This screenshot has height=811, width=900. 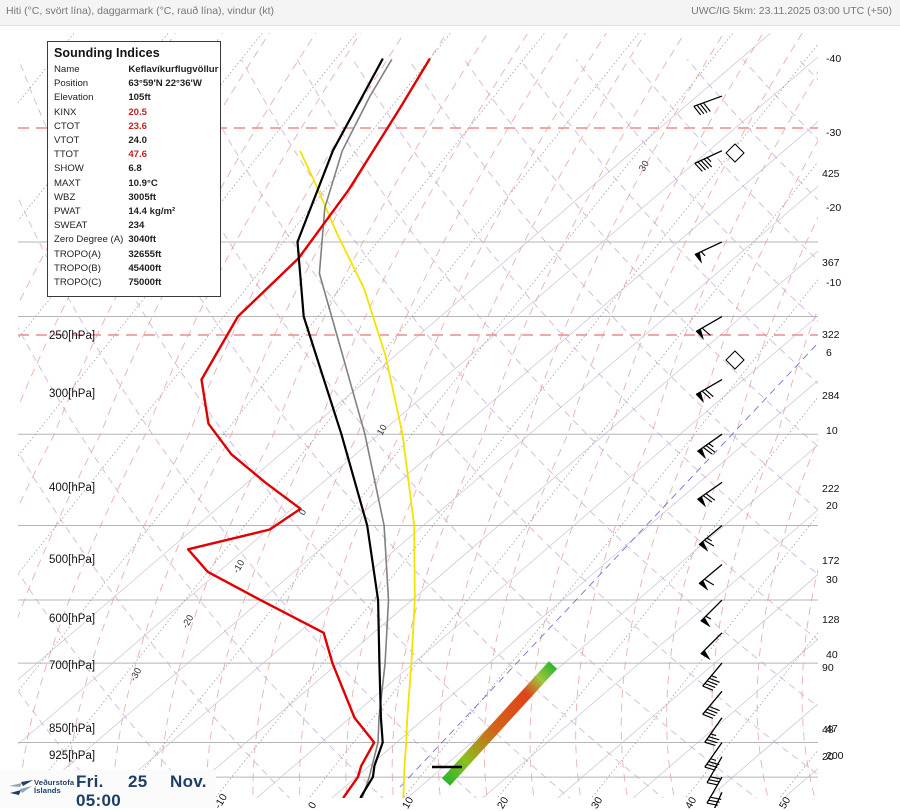 What do you see at coordinates (833, 208) in the screenshot?
I see `right-temperature-tick-label: -20` at bounding box center [833, 208].